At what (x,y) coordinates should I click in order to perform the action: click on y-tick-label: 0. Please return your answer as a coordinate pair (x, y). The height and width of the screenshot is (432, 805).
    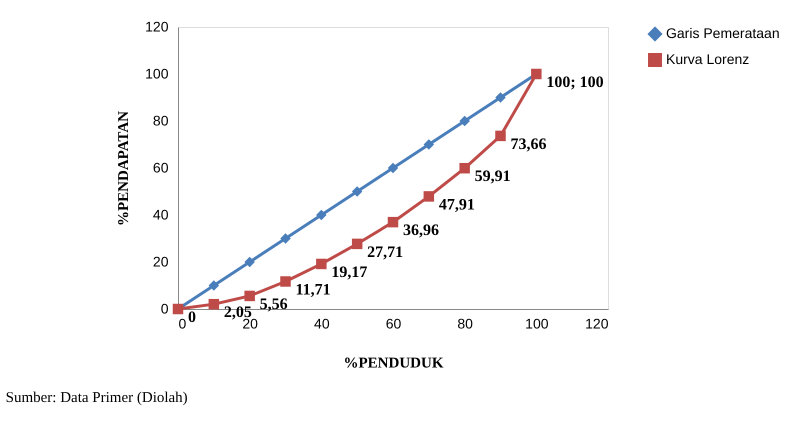
    Looking at the image, I should click on (164, 308).